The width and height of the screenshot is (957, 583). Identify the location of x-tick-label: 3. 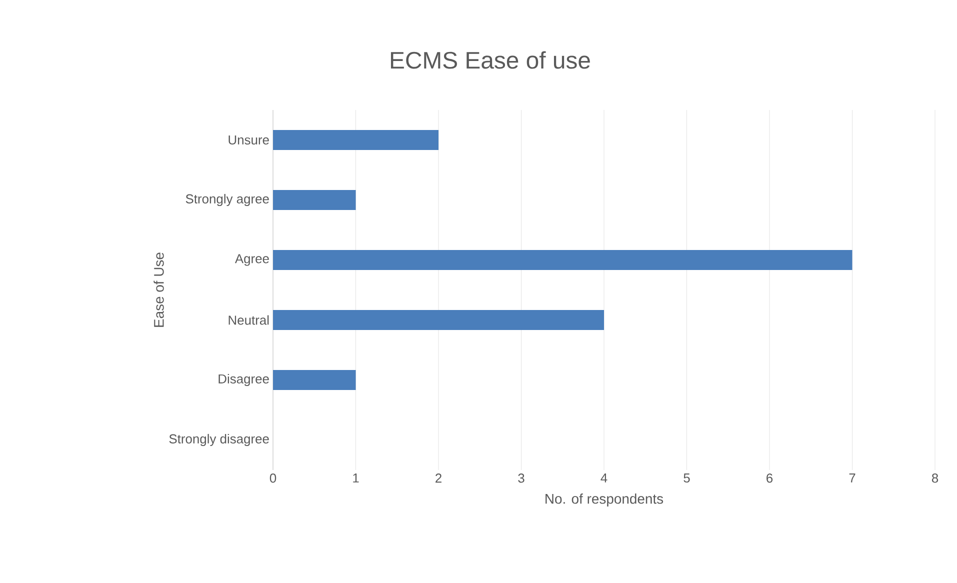
(521, 478).